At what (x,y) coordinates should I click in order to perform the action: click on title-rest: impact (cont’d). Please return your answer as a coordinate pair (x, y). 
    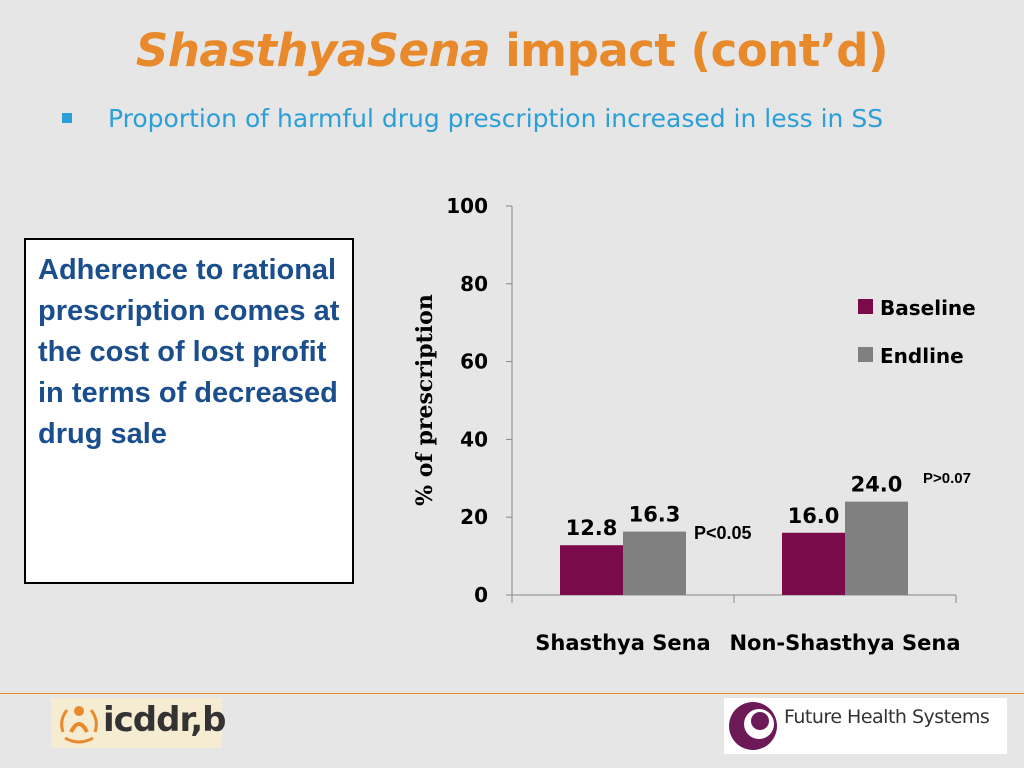
    Looking at the image, I should click on (689, 50).